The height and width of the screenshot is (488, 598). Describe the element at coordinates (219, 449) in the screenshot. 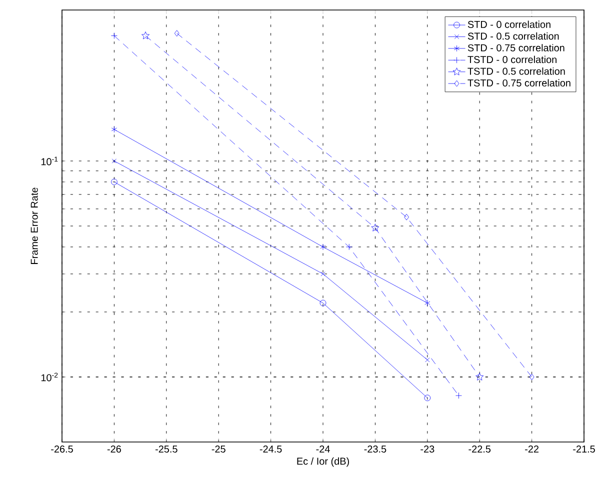

I see `x-tick-label: -25` at that location.